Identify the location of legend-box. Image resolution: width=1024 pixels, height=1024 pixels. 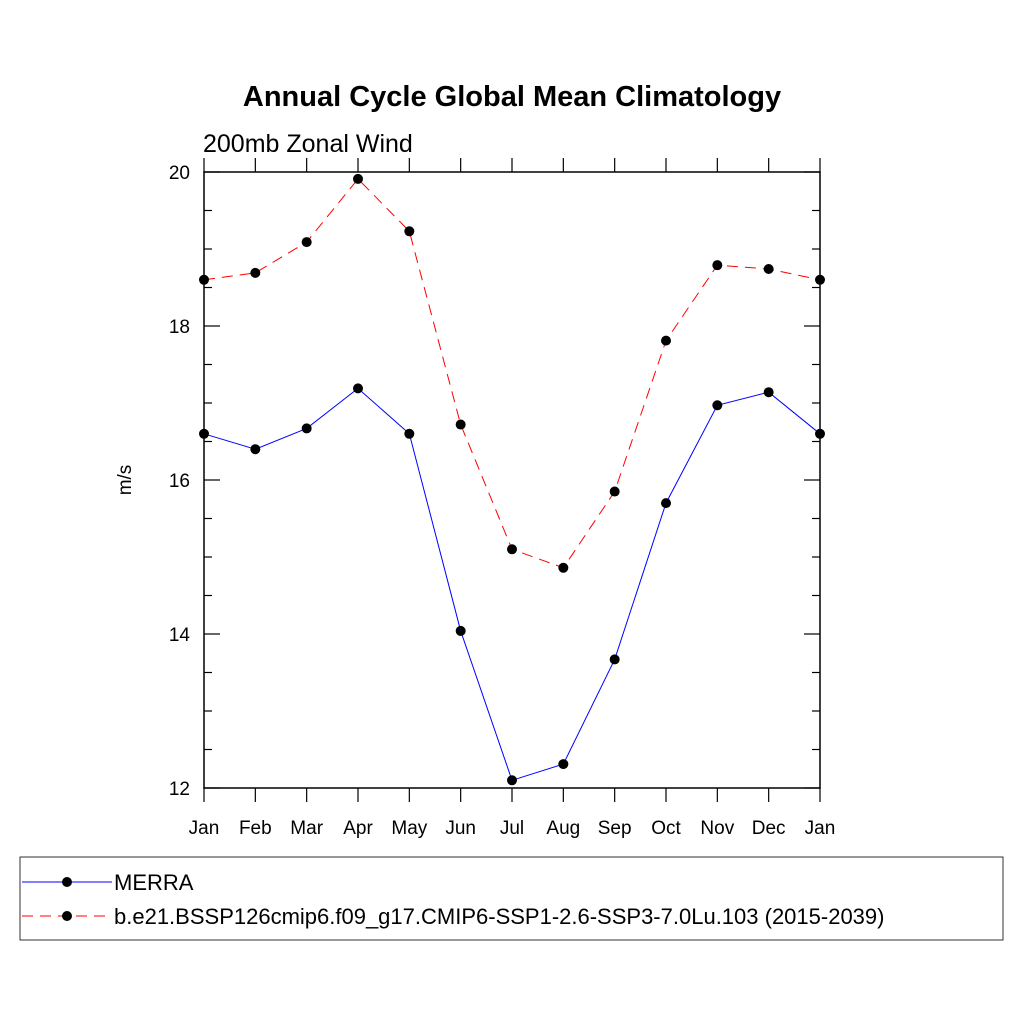
(511, 898).